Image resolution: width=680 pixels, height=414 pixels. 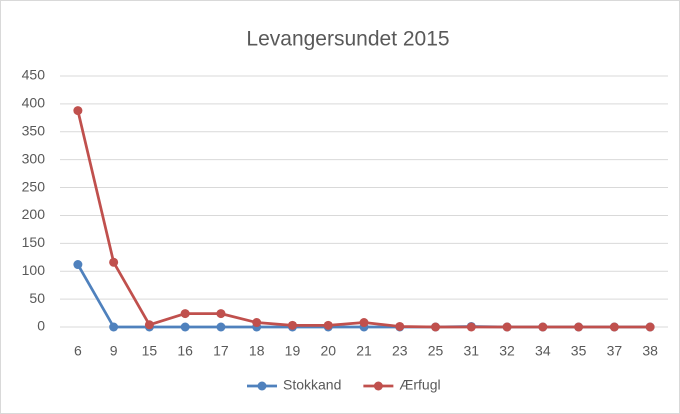 What do you see at coordinates (37, 298) in the screenshot?
I see `y-tick-label: 50` at bounding box center [37, 298].